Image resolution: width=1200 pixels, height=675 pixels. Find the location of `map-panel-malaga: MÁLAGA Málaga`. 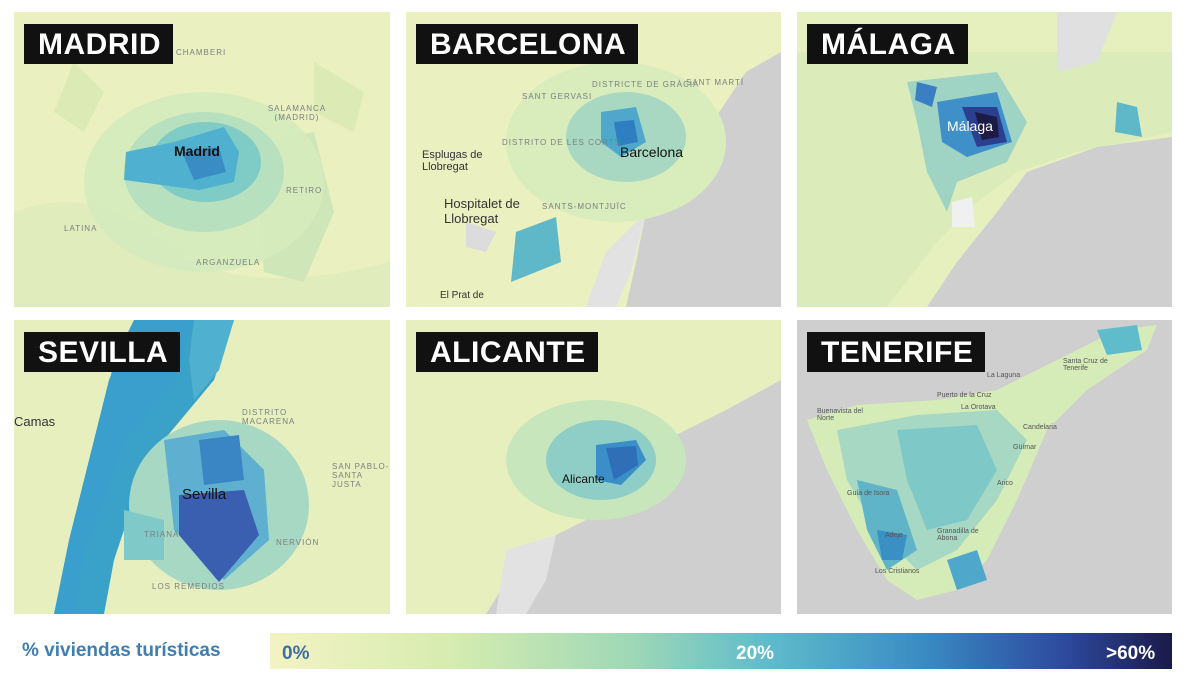

map-panel-malaga: MÁLAGA Málaga is located at coordinates (984, 159).